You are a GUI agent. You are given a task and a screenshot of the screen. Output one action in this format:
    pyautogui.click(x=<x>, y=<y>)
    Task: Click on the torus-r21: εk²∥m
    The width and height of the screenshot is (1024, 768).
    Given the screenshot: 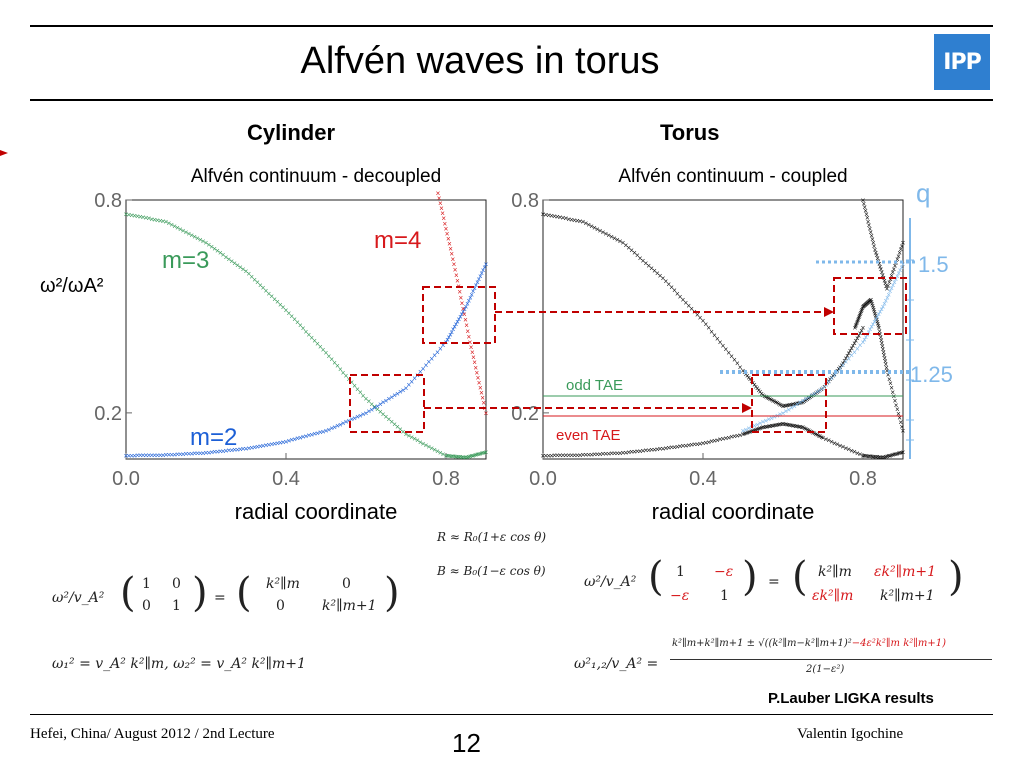 What is the action you would take?
    pyautogui.click(x=833, y=596)
    